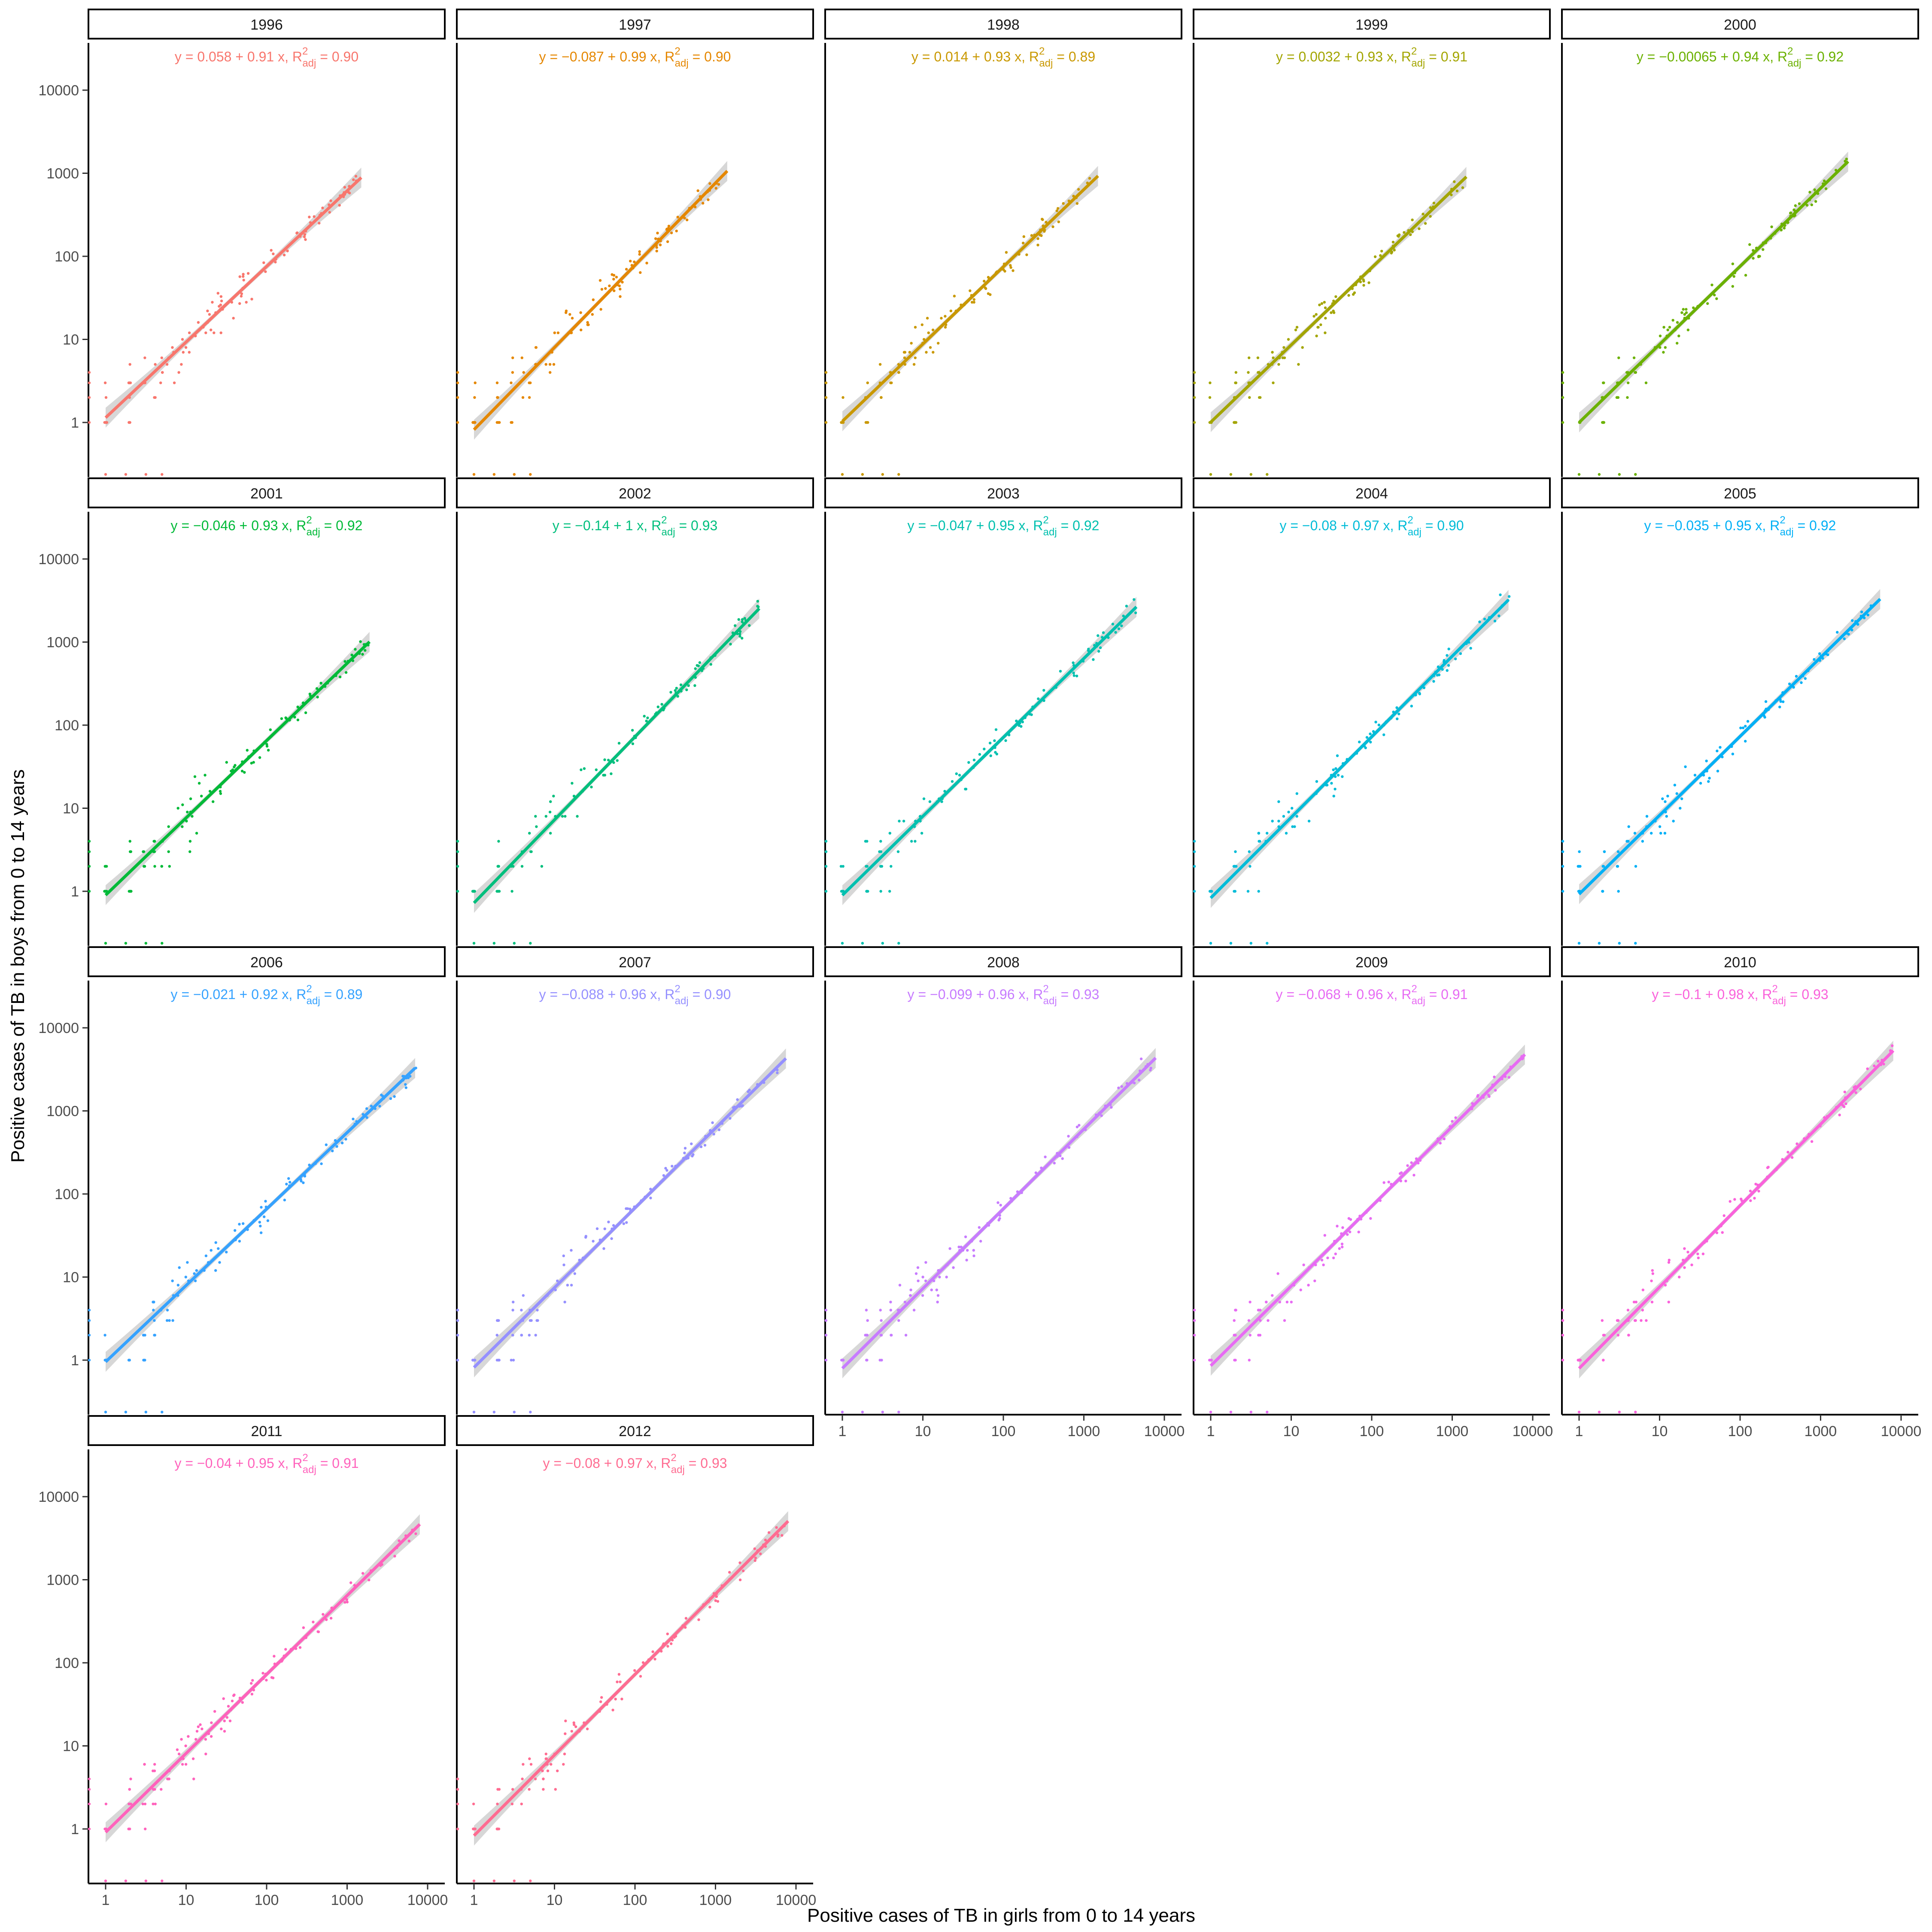 The height and width of the screenshot is (1932, 1932). Describe the element at coordinates (1003, 494) in the screenshot. I see `facet-strip-label: 2003` at that location.